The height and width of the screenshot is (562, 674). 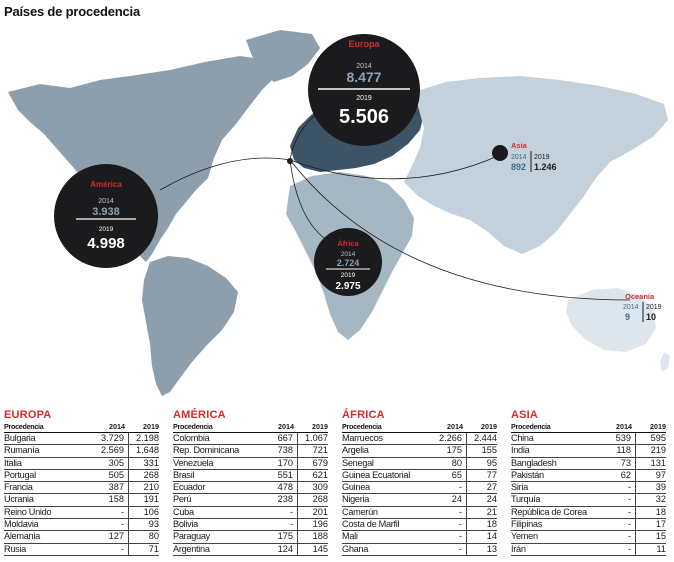 What do you see at coordinates (519, 145) in the screenshot?
I see `bubble-asia-name: Asia` at bounding box center [519, 145].